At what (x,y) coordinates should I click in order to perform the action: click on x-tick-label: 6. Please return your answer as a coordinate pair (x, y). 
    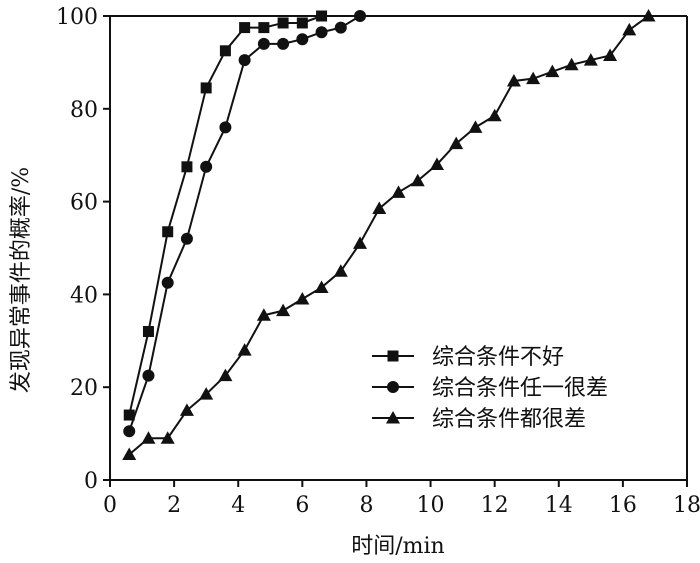
    Looking at the image, I should click on (302, 505).